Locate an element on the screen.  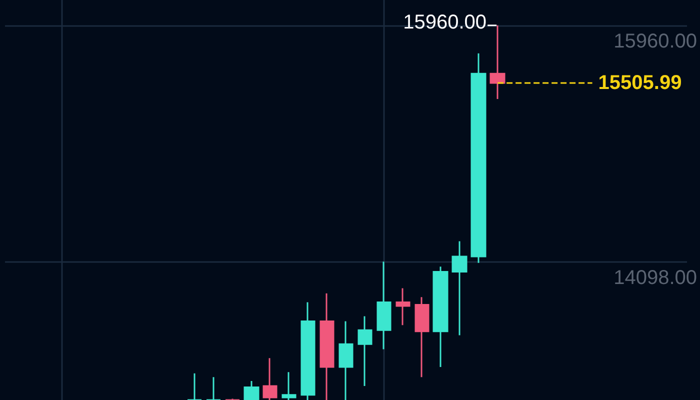
y-tick-label: 14098.00 is located at coordinates (655, 277).